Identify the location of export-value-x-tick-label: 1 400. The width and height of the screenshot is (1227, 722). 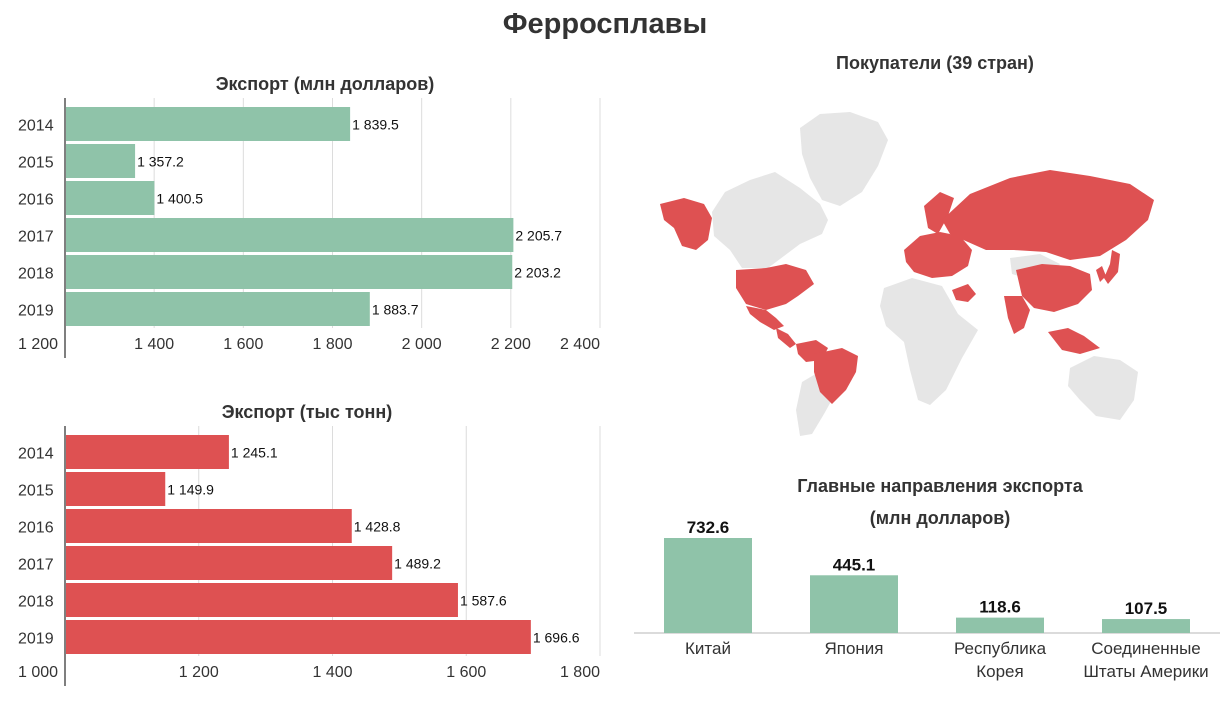
(154, 344).